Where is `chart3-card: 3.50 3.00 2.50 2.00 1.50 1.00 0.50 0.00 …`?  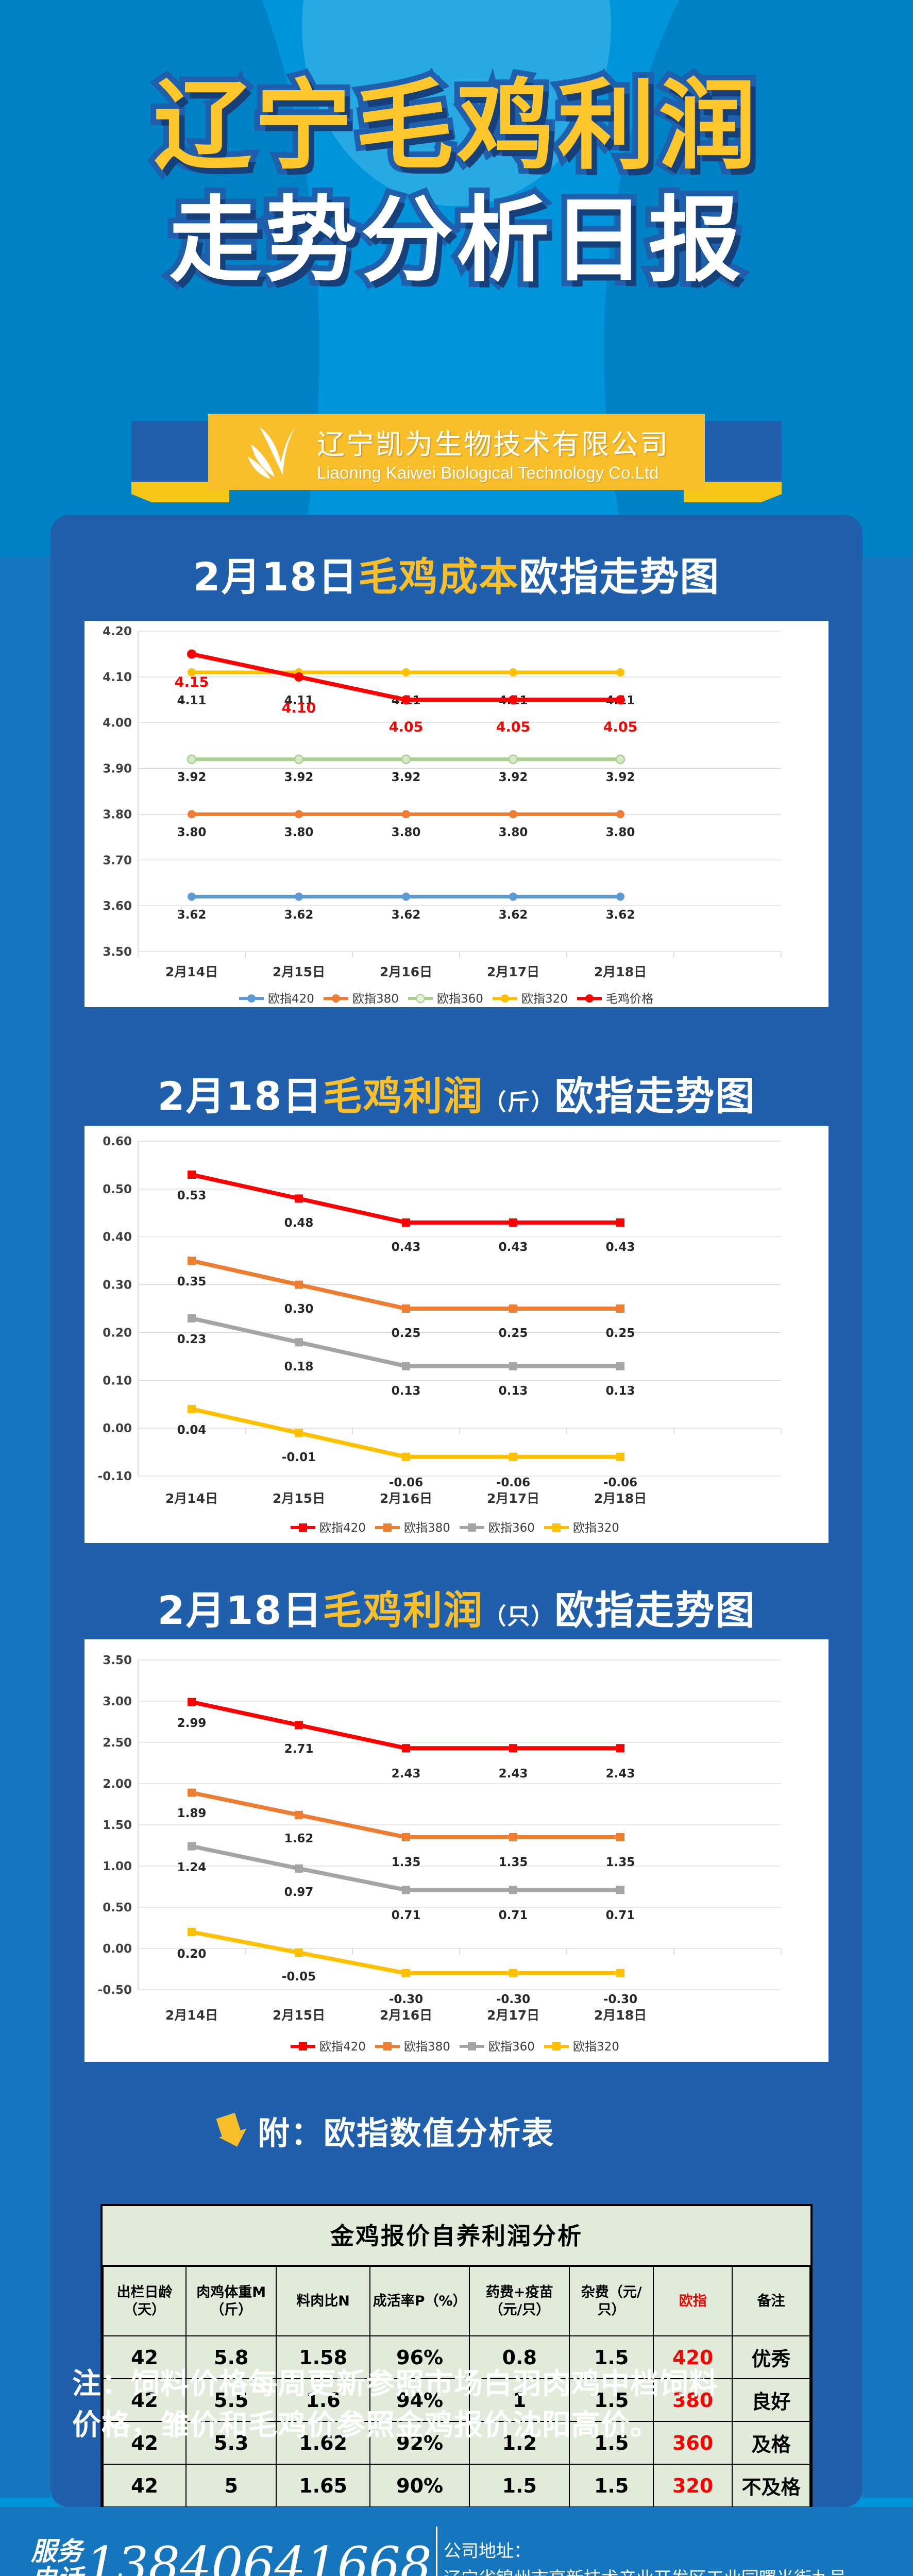
chart3-card: 3.50 3.00 2.50 2.00 1.50 1.00 0.50 0.00 … is located at coordinates (457, 1850).